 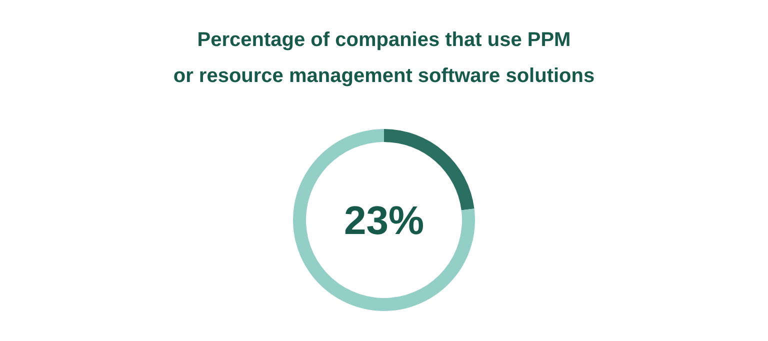 What do you see at coordinates (384, 58) in the screenshot?
I see `chart-title: Percentage of companies that use PPM or resource management software solutions` at bounding box center [384, 58].